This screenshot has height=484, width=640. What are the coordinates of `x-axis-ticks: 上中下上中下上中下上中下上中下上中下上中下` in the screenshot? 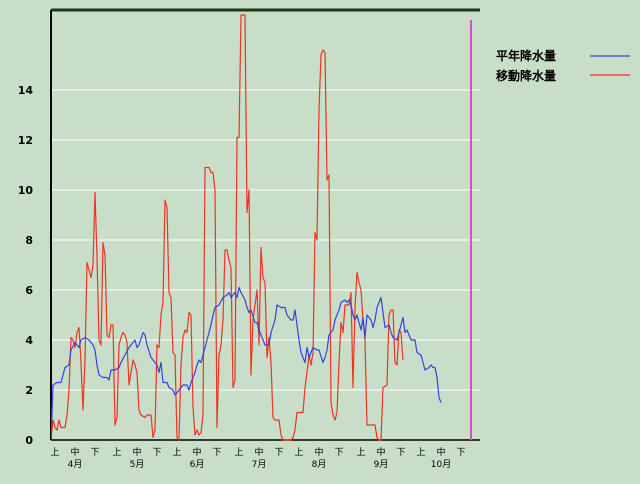 It's located at (257, 452).